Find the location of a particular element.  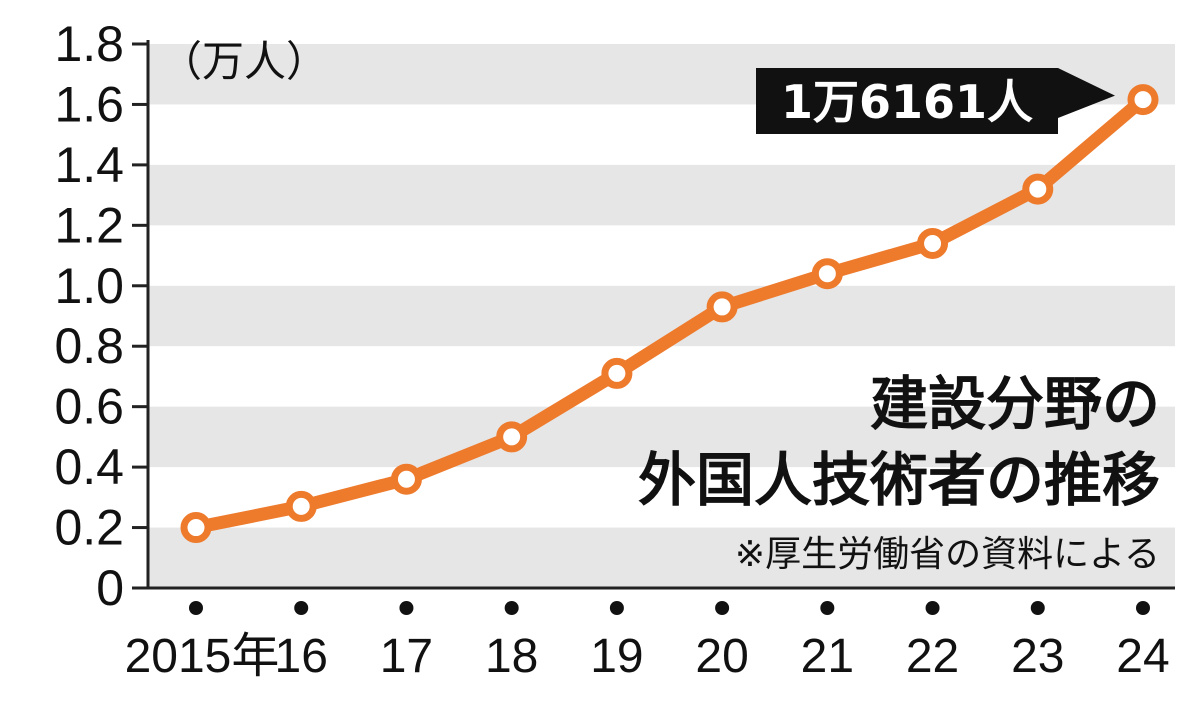

y-tick-label: 1.6 is located at coordinates (89, 104).